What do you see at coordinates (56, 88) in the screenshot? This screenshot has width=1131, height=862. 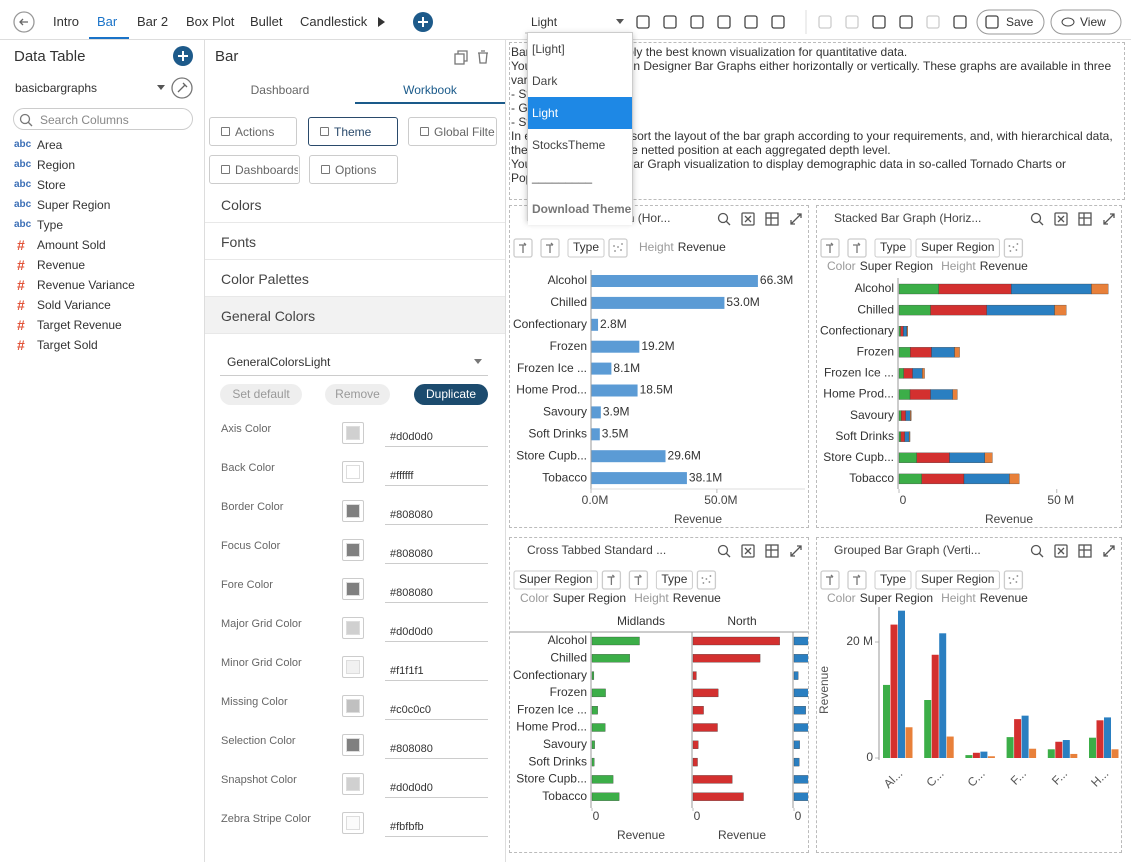 I see `source-select: basicbargraphs` at bounding box center [56, 88].